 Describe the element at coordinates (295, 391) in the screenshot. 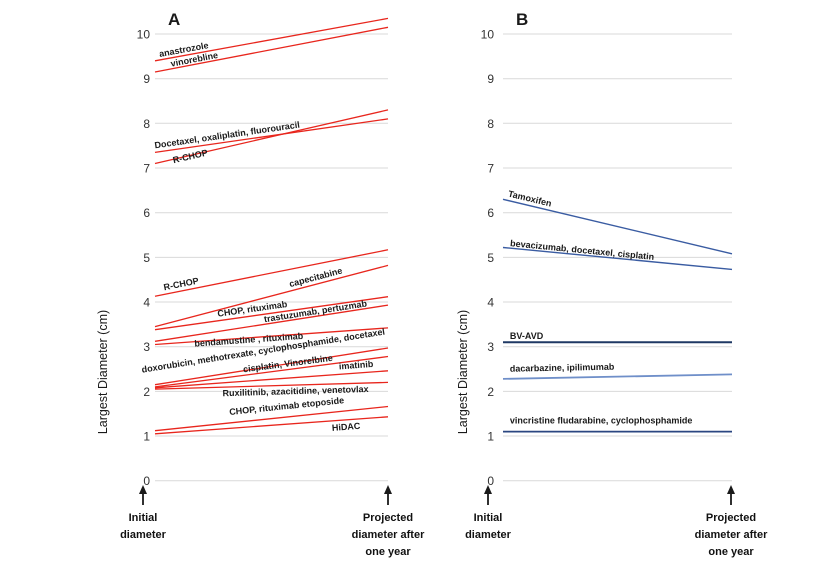

I see `series-label: Ruxilitinib, azacitidine, venetovlax` at that location.